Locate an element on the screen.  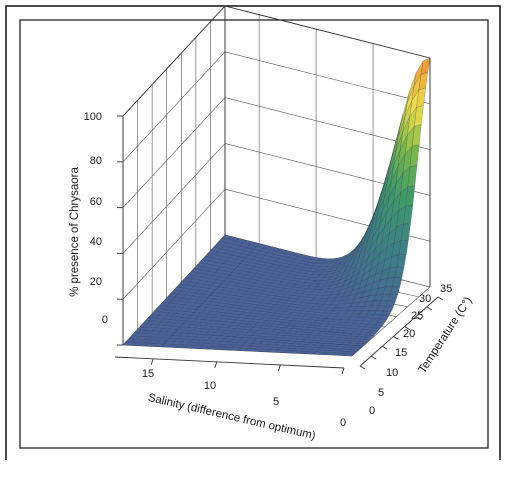
x-axis-line is located at coordinates (229, 362).